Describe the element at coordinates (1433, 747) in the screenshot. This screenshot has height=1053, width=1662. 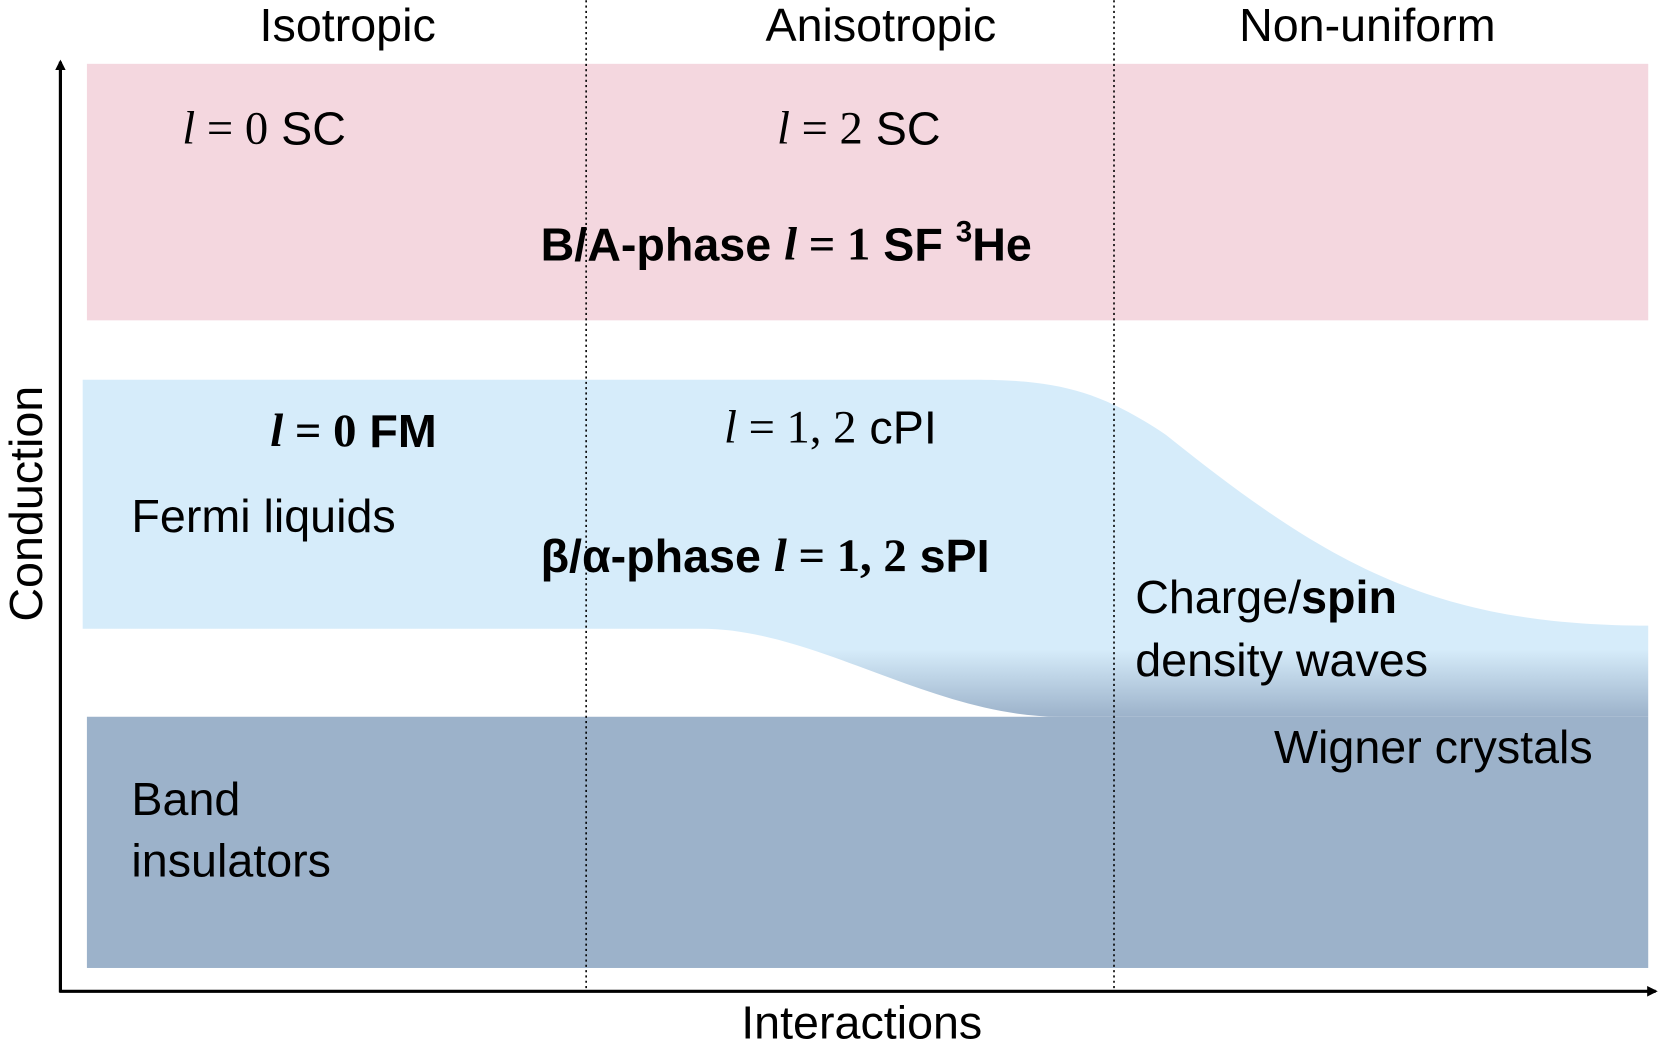
I see `label: Wigner crystals` at that location.